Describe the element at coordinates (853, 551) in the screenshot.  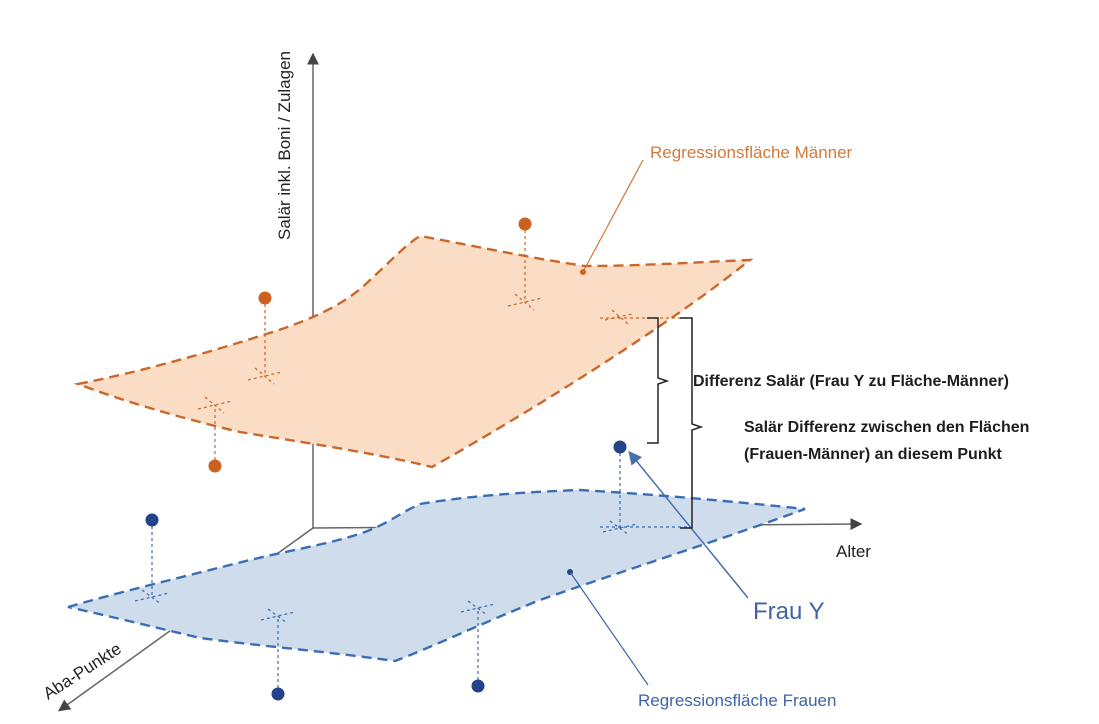
I see `x-axis-label: Alter` at that location.